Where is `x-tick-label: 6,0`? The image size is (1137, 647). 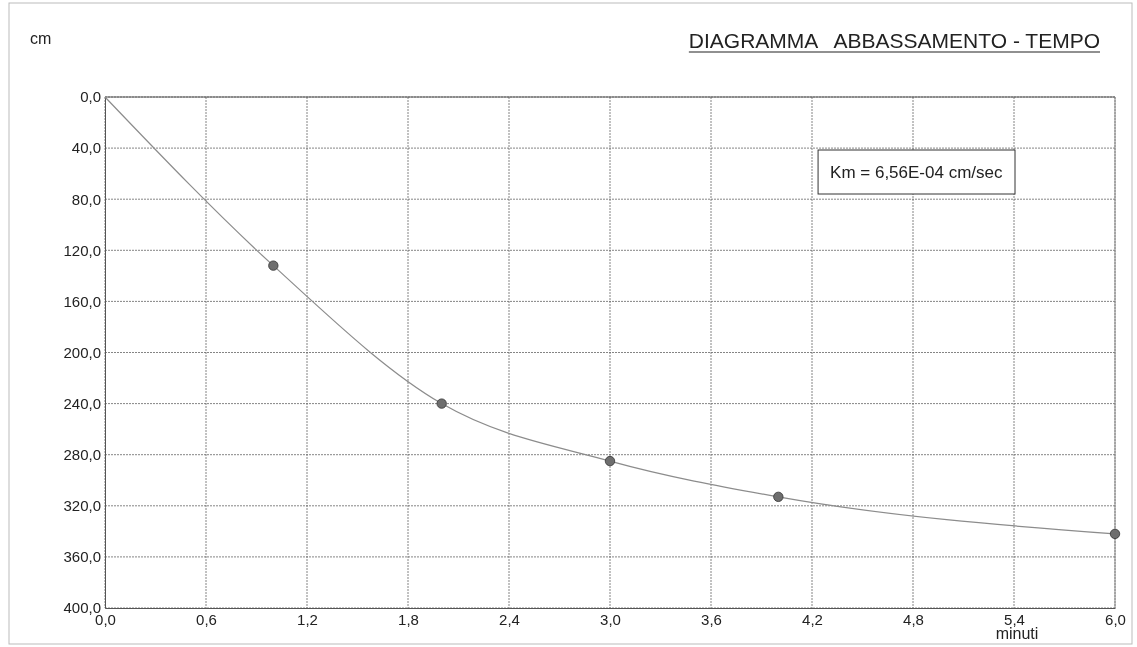 x-tick-label: 6,0 is located at coordinates (1115, 619).